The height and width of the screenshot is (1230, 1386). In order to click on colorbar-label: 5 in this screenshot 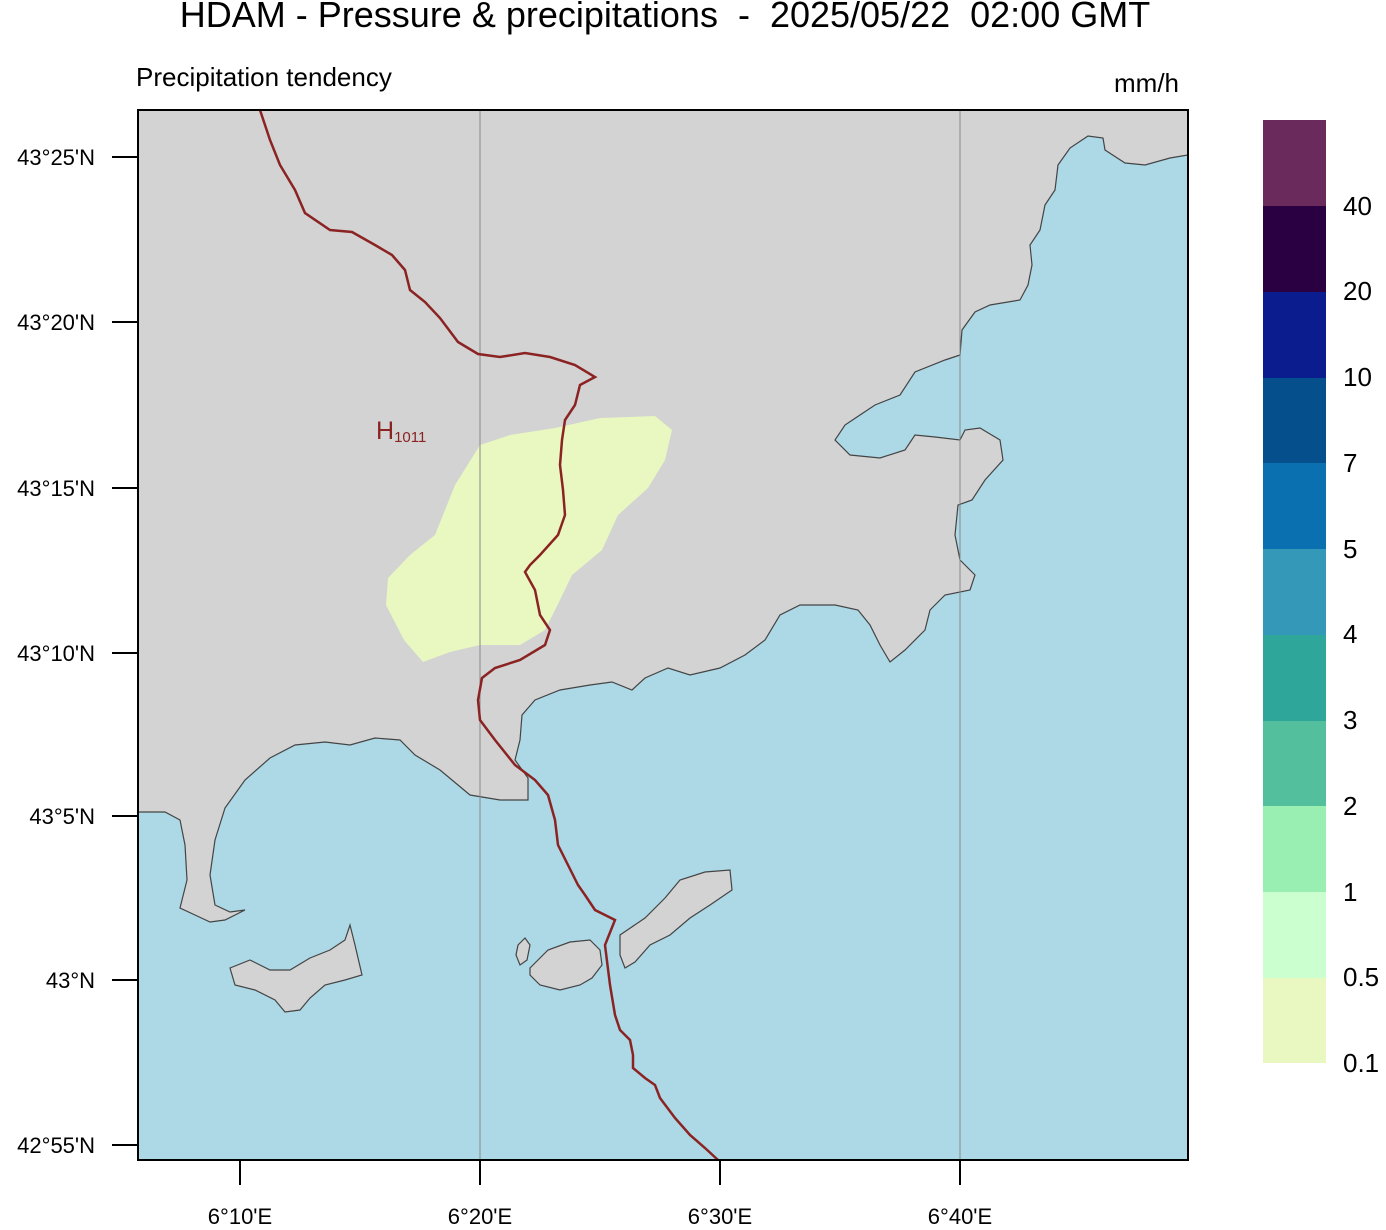, I will do `click(1350, 548)`.